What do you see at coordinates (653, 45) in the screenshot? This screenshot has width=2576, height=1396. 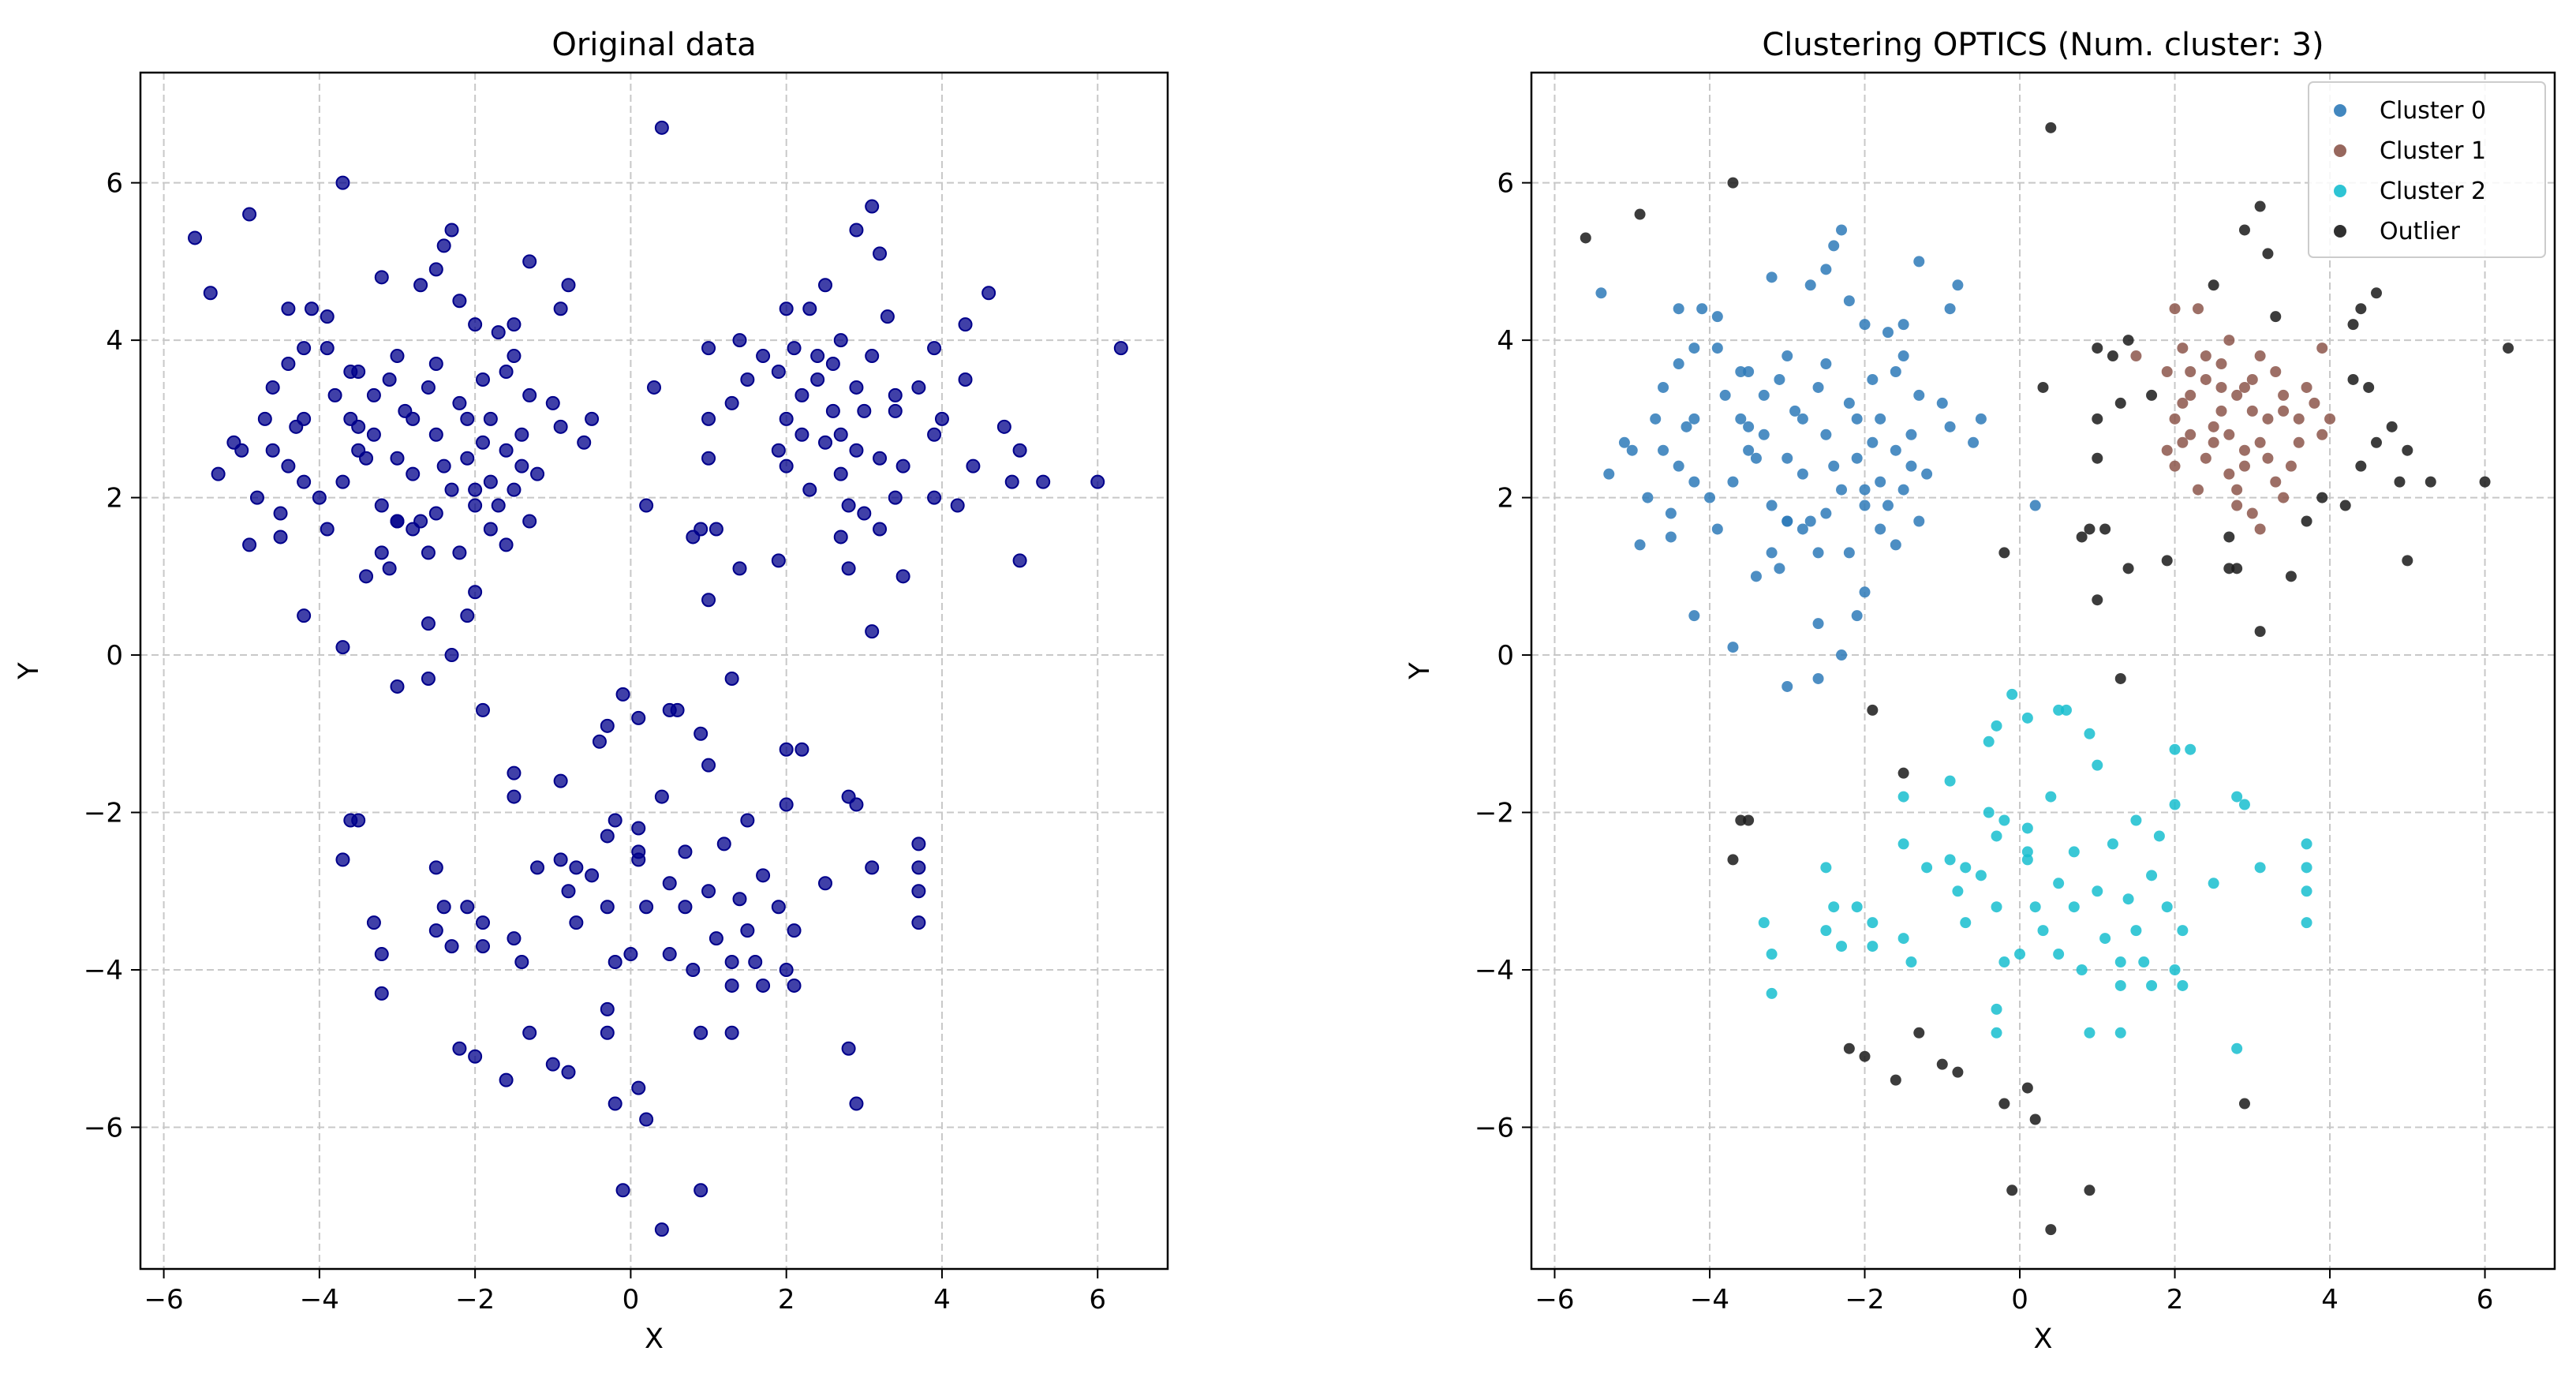 I see `chart-title: Original data` at bounding box center [653, 45].